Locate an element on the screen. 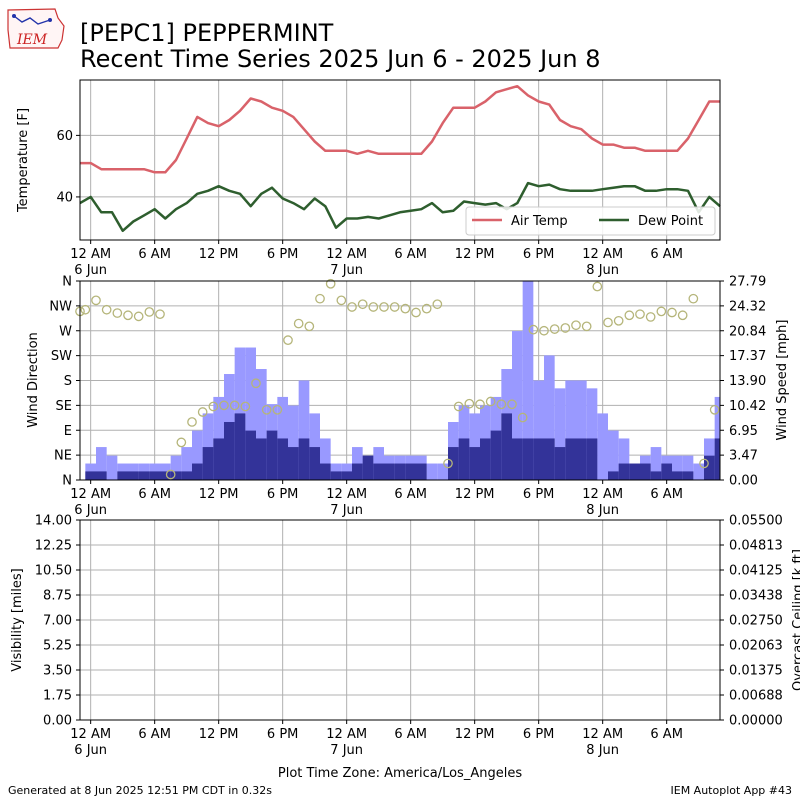  app-label: IEM Autoplot App #43 is located at coordinates (732, 790).